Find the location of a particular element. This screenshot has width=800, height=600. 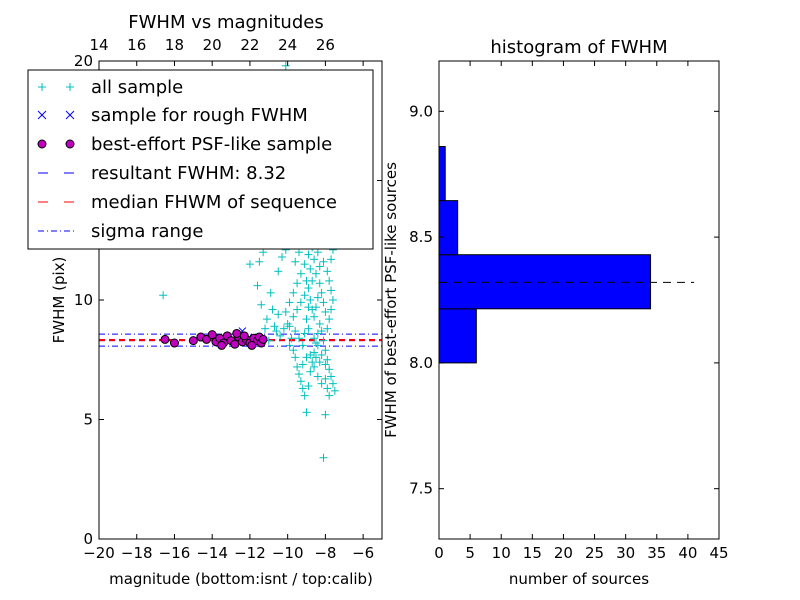

legend-entry-all-sample: all sample is located at coordinates (110, 87).